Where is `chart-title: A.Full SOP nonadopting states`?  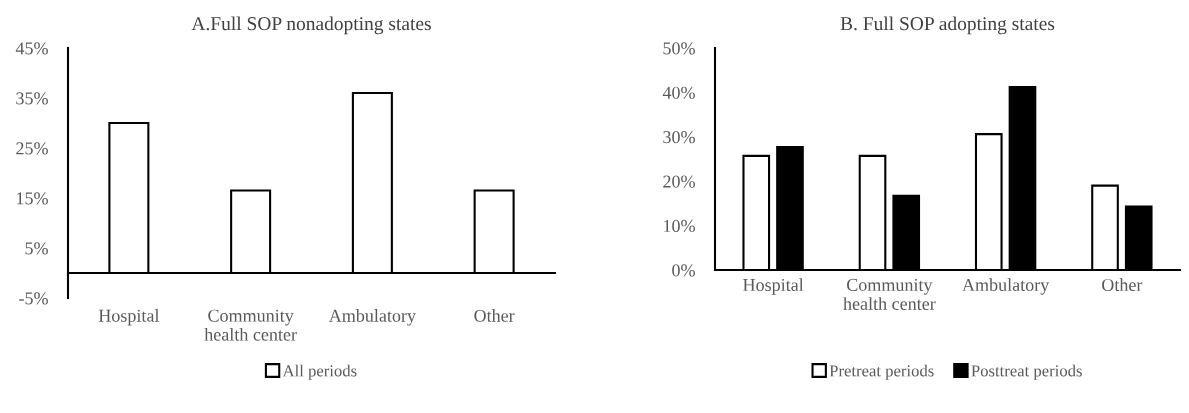 chart-title: A.Full SOP nonadopting states is located at coordinates (311, 25).